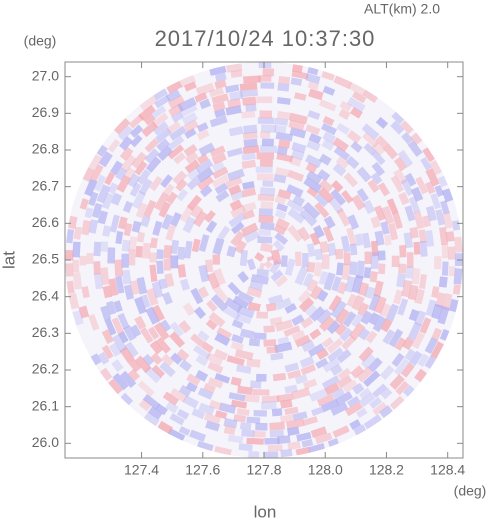 The height and width of the screenshot is (521, 491). Describe the element at coordinates (265, 511) in the screenshot. I see `x-axis-label: lon` at that location.